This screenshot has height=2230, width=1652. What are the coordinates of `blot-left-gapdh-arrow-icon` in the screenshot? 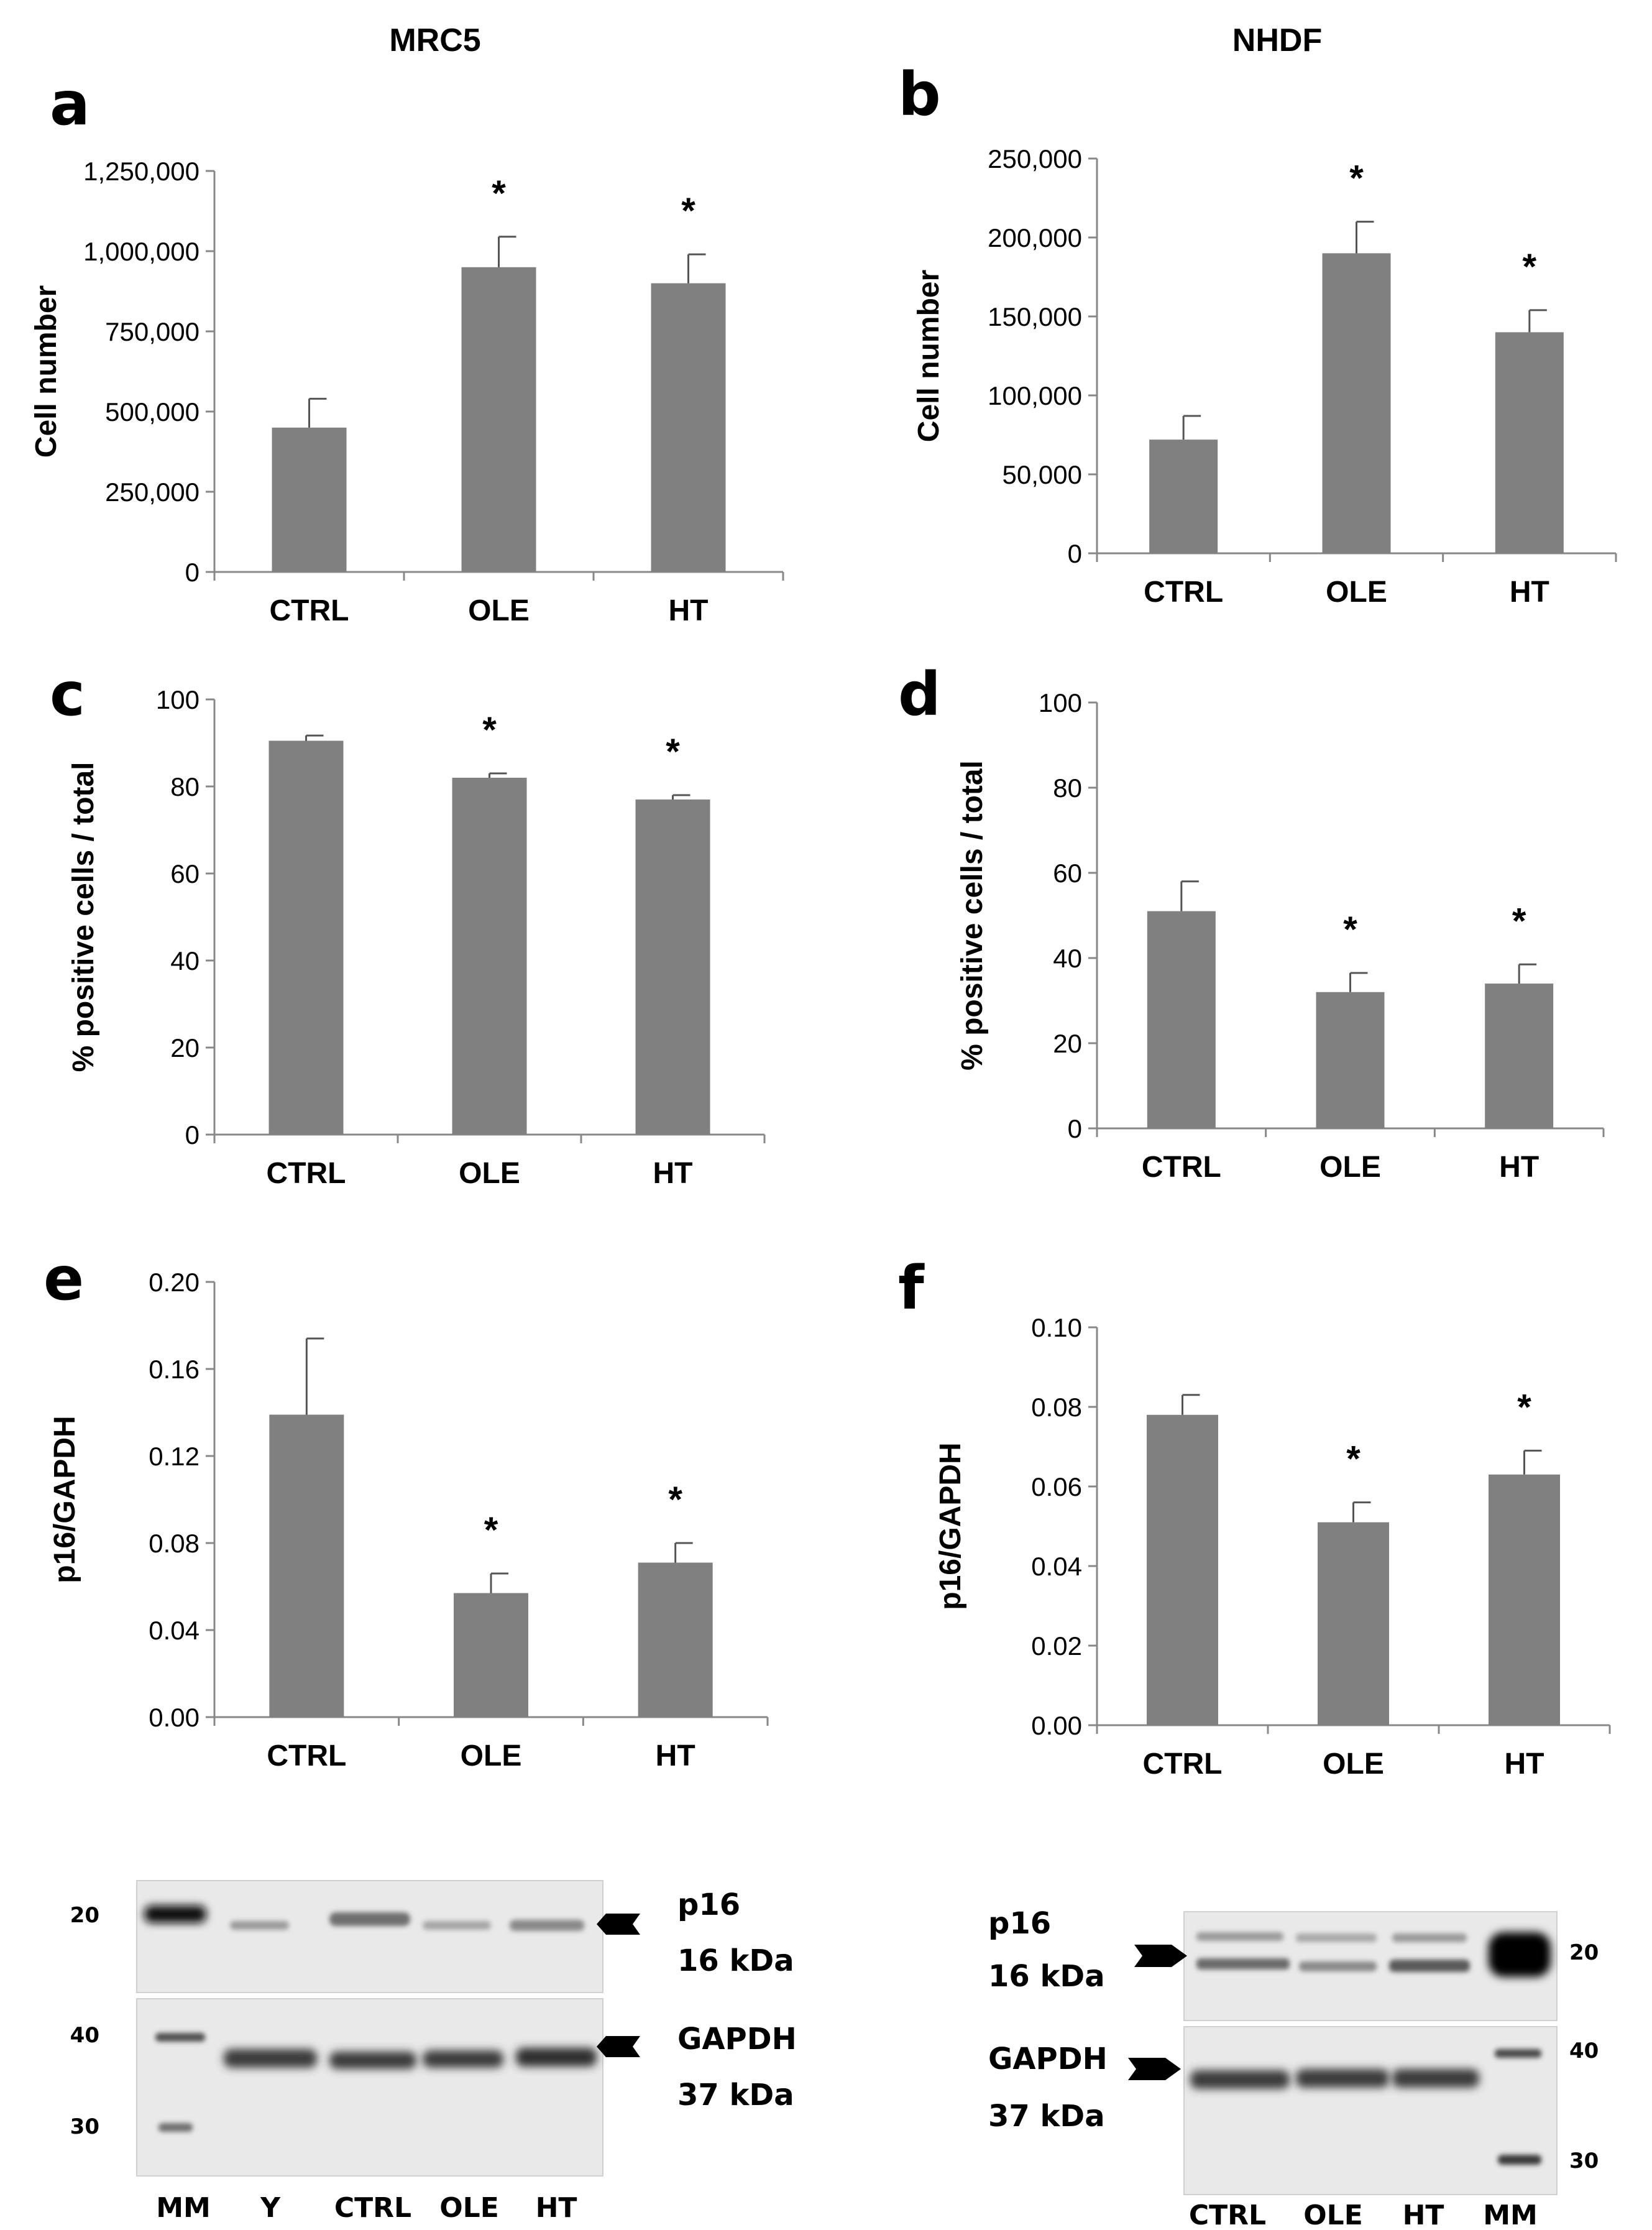 It's located at (618, 2046).